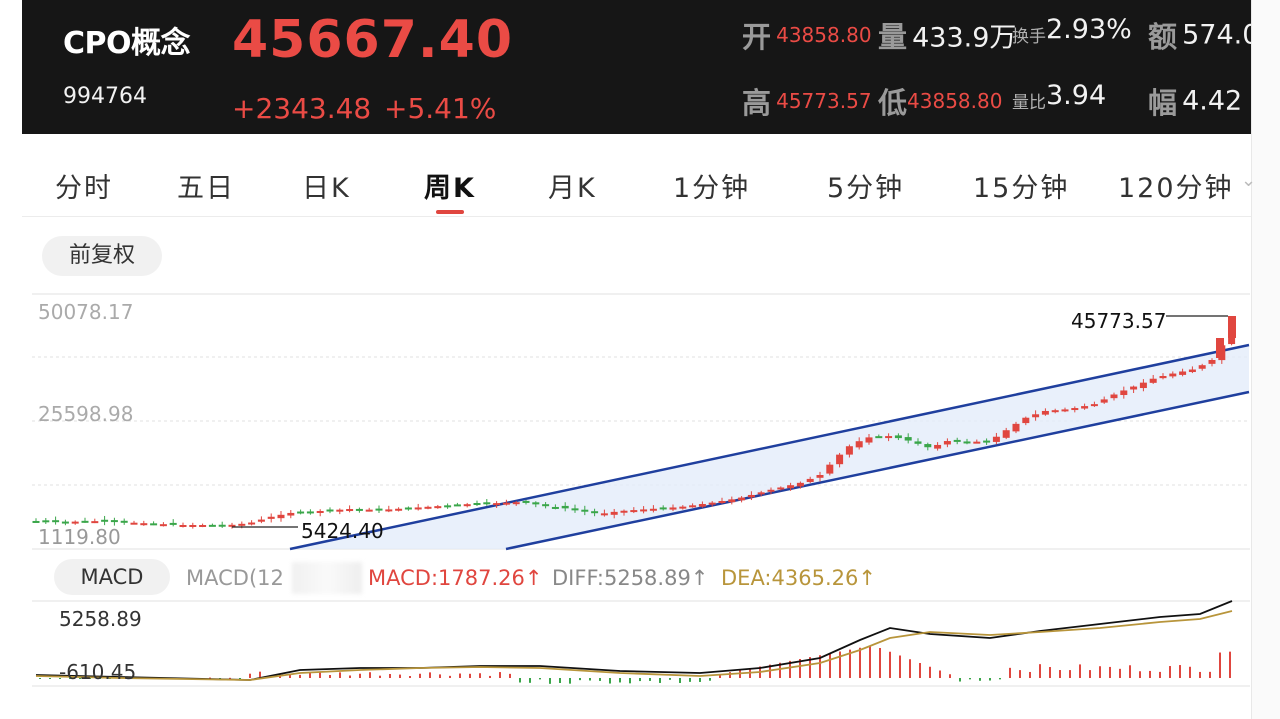 The width and height of the screenshot is (1280, 719). What do you see at coordinates (866, 188) in the screenshot?
I see `tab-5min: 5分钟` at bounding box center [866, 188].